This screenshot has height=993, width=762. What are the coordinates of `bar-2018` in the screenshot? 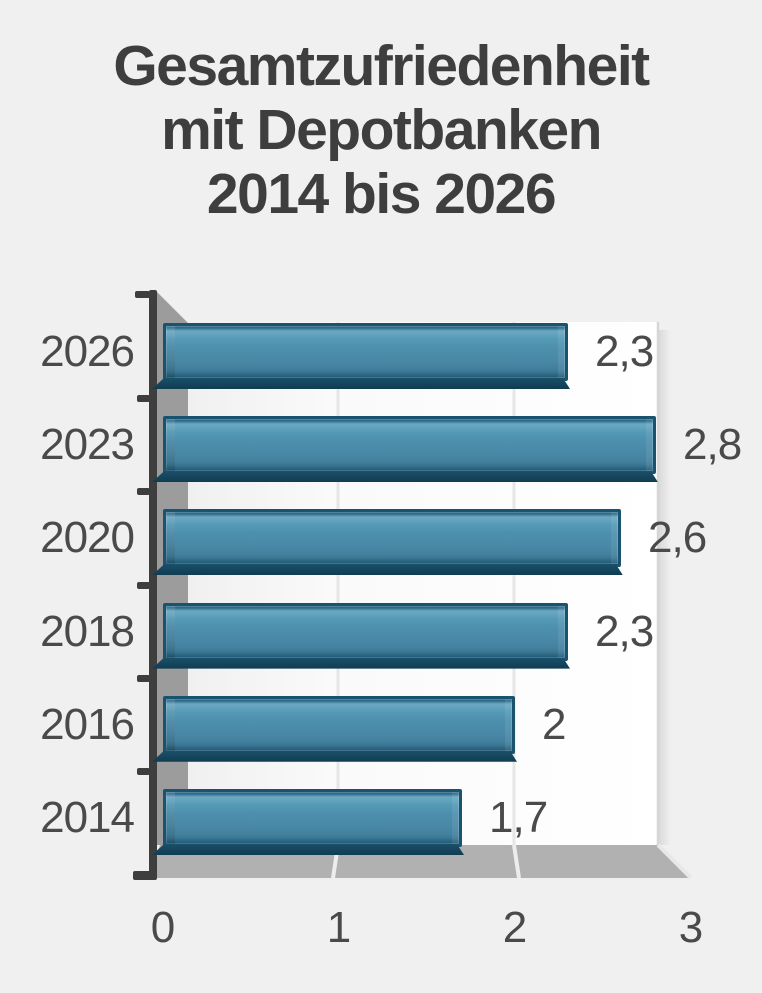 It's located at (365, 631).